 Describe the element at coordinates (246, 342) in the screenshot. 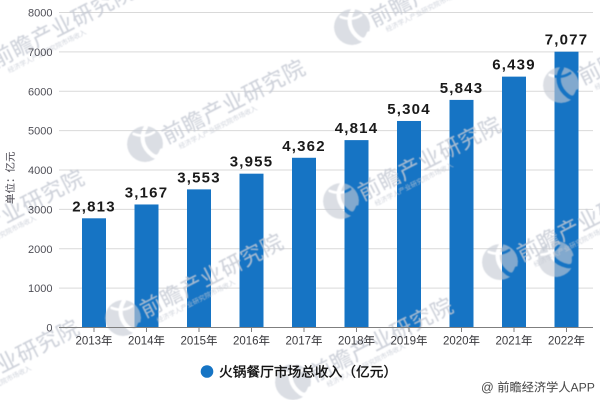

I see `svg-text: 2016` at that location.